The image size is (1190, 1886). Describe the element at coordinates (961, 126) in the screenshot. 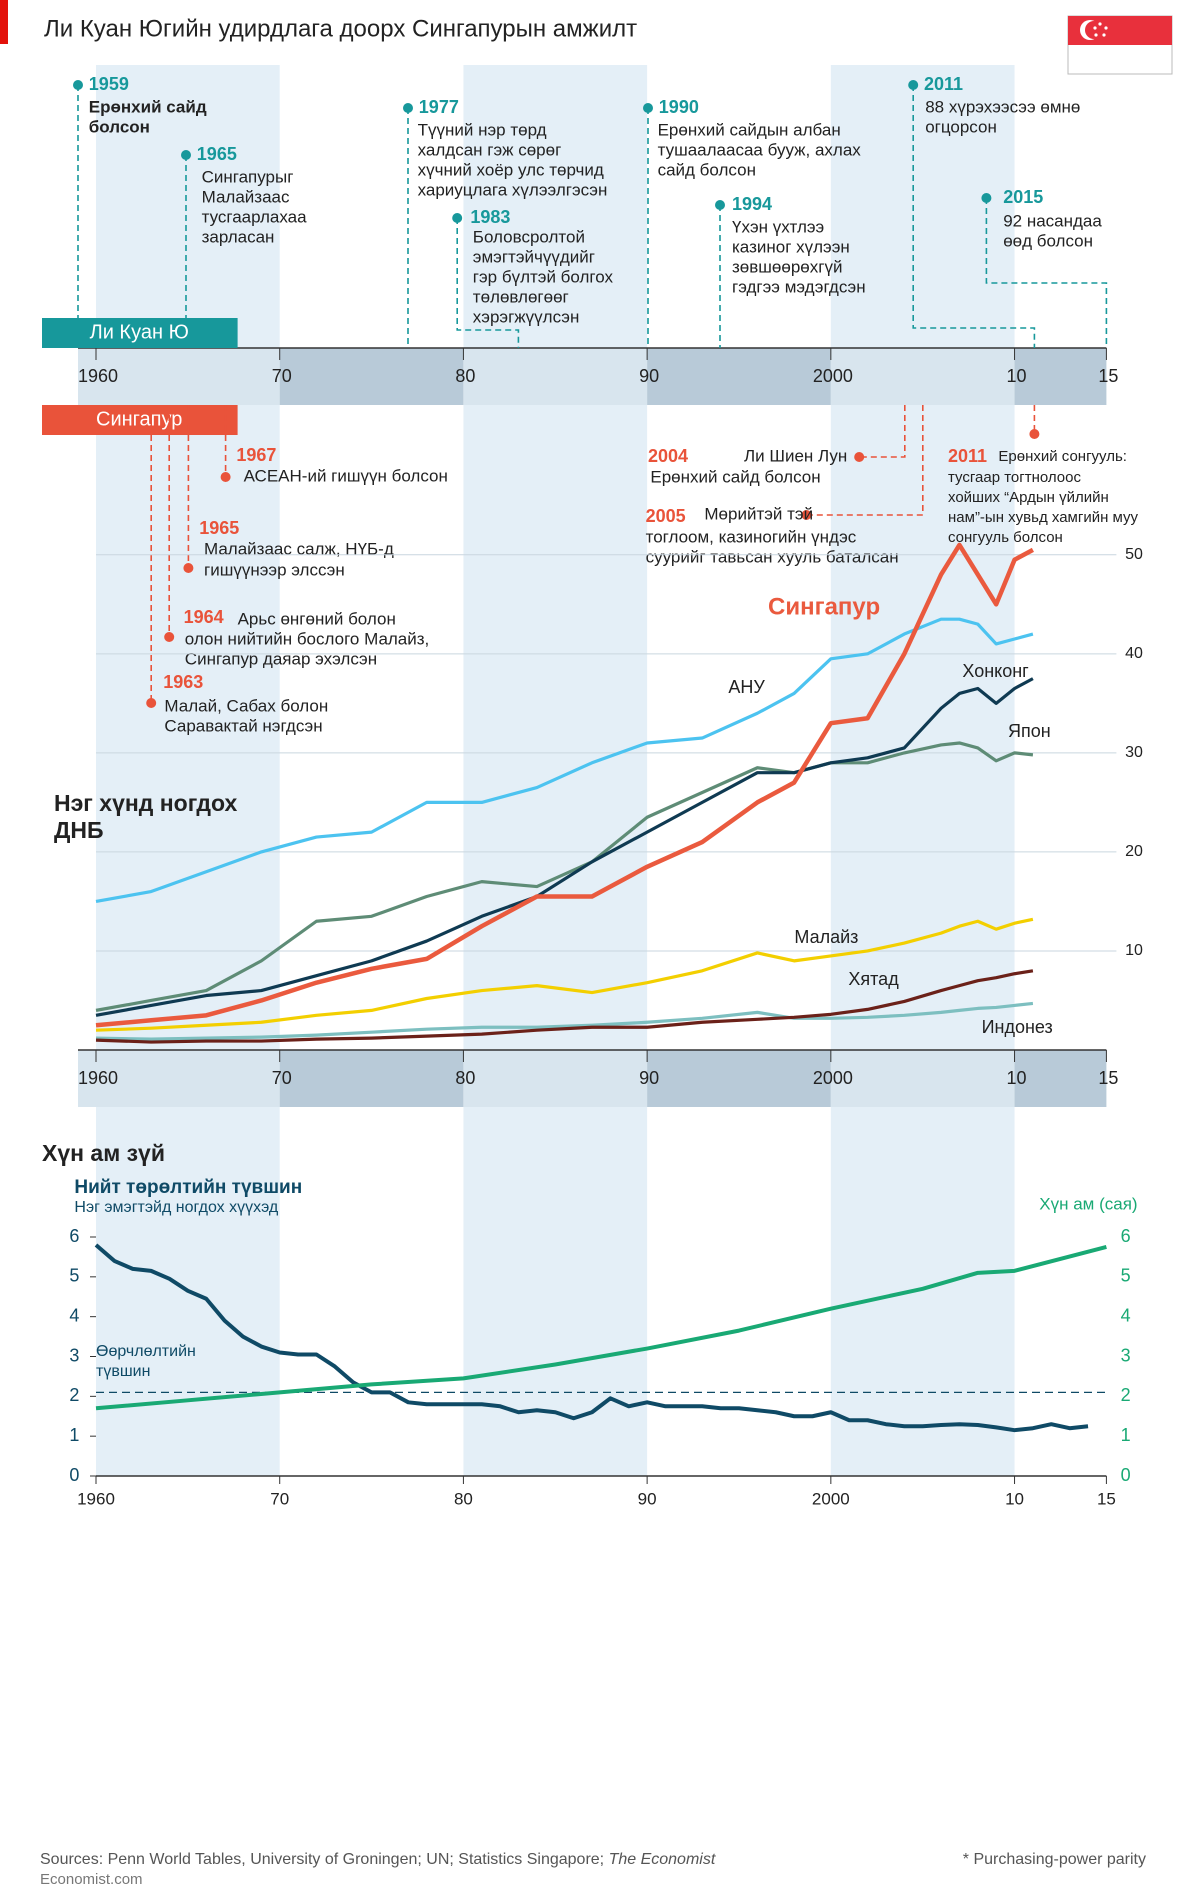

I see `event-text: огцорсон` at that location.